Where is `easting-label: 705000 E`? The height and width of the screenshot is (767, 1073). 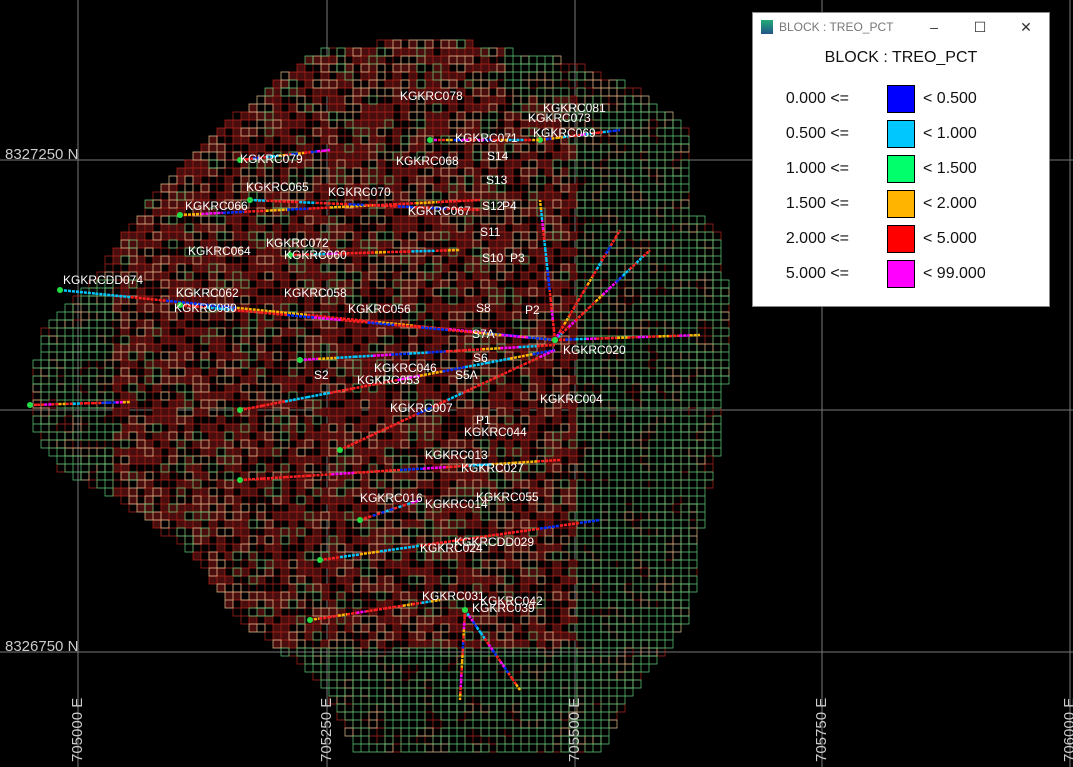 easting-label: 705000 E is located at coordinates (77, 730).